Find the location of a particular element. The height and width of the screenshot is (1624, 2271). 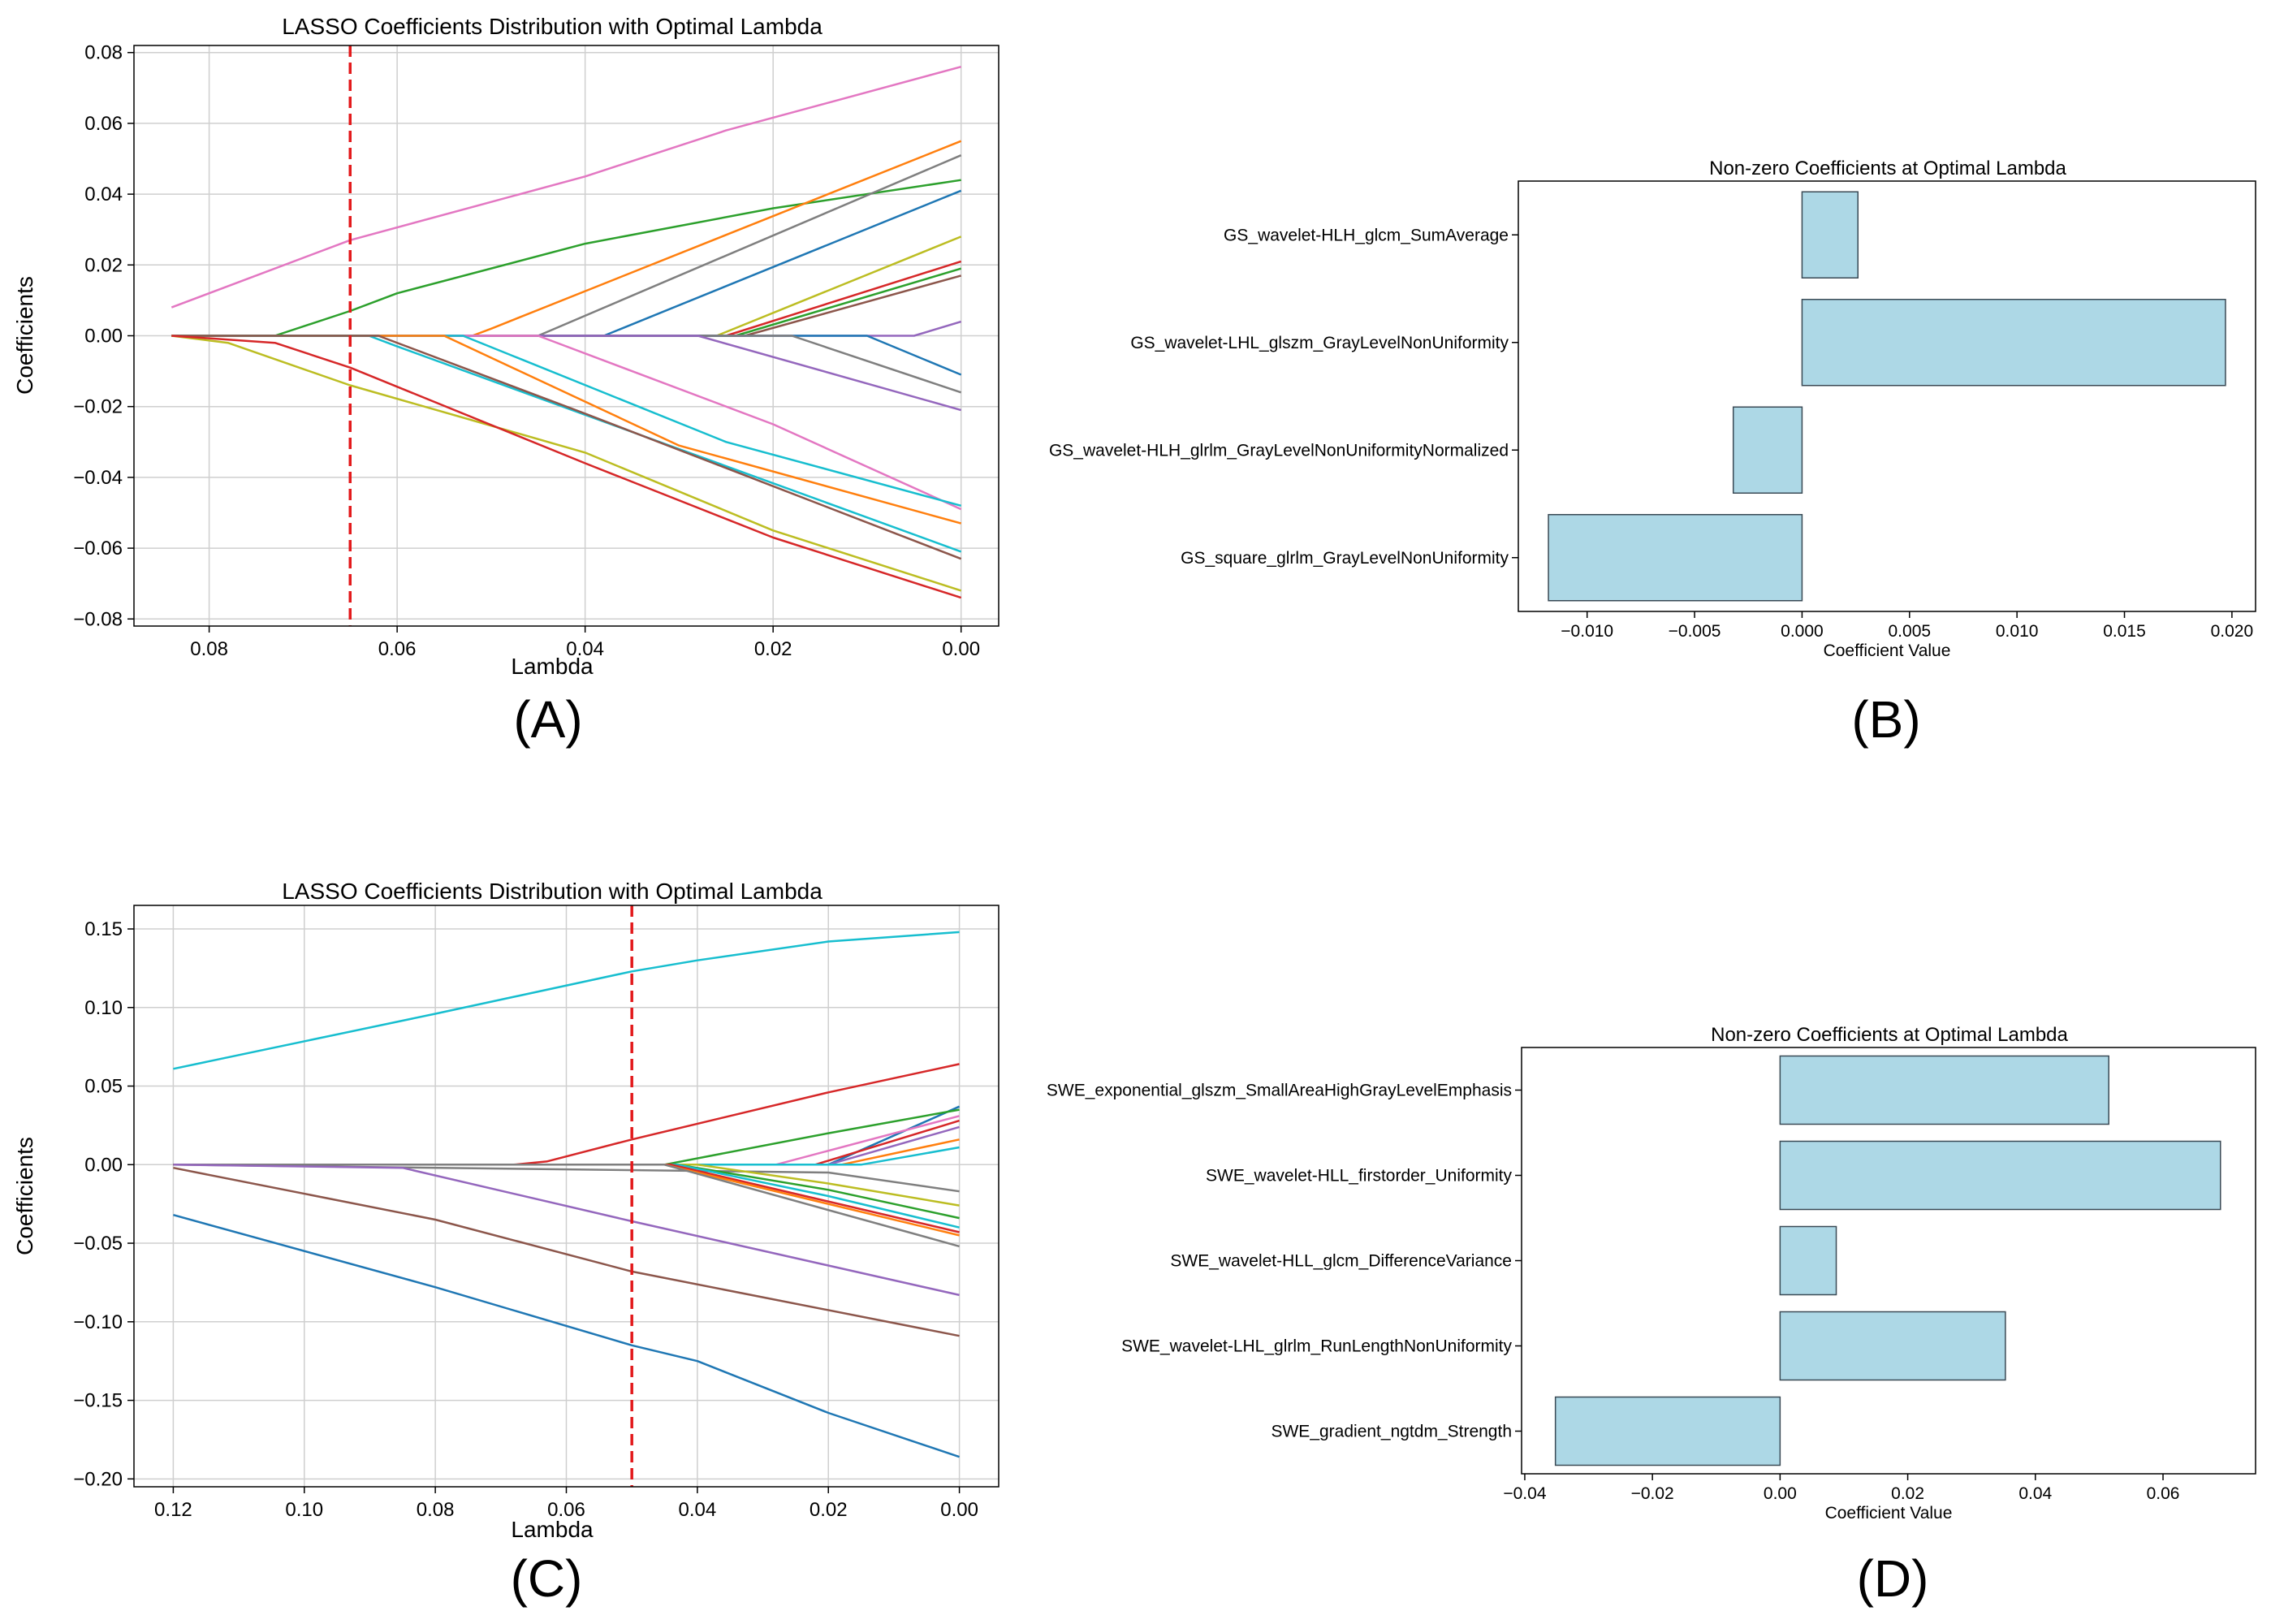

y-tick-label: 0.02 is located at coordinates (103, 265).